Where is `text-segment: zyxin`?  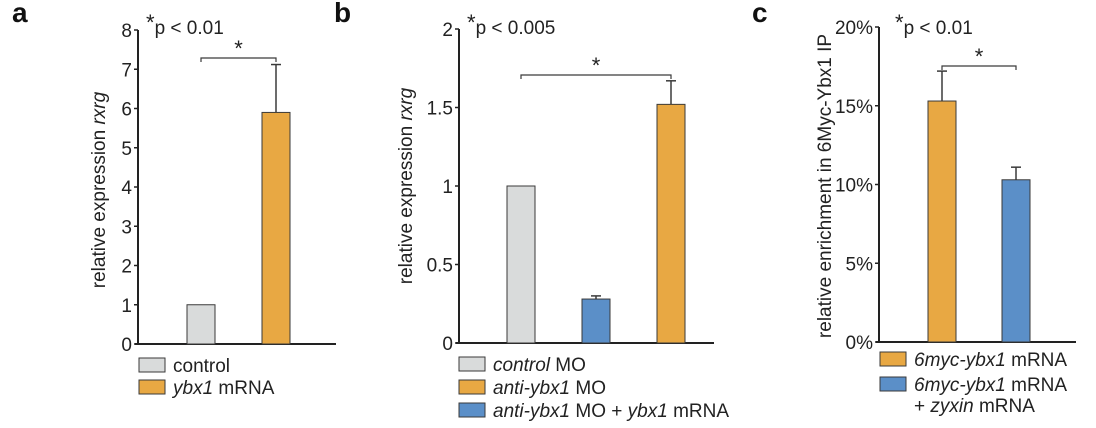
text-segment: zyxin is located at coordinates (951, 406).